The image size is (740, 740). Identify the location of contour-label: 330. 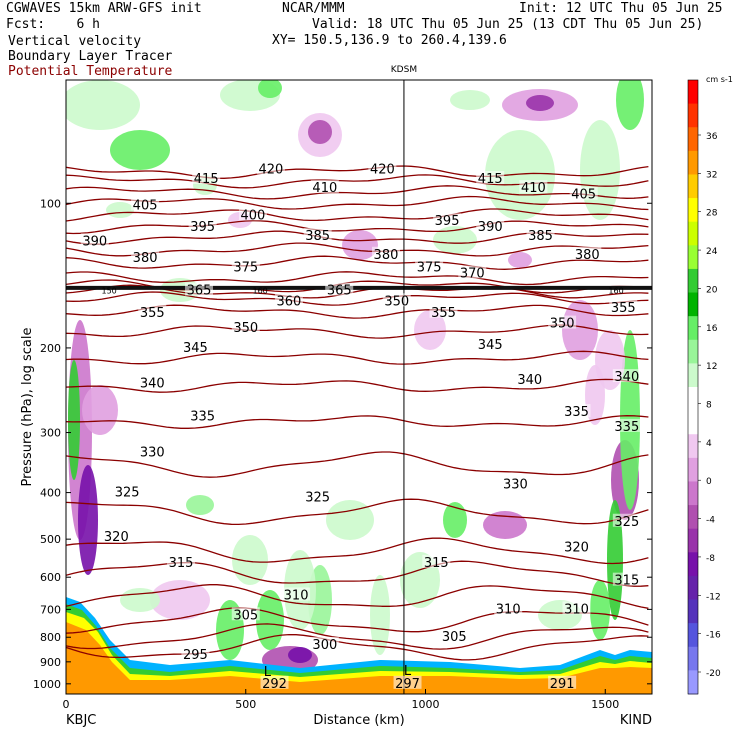
(515, 485).